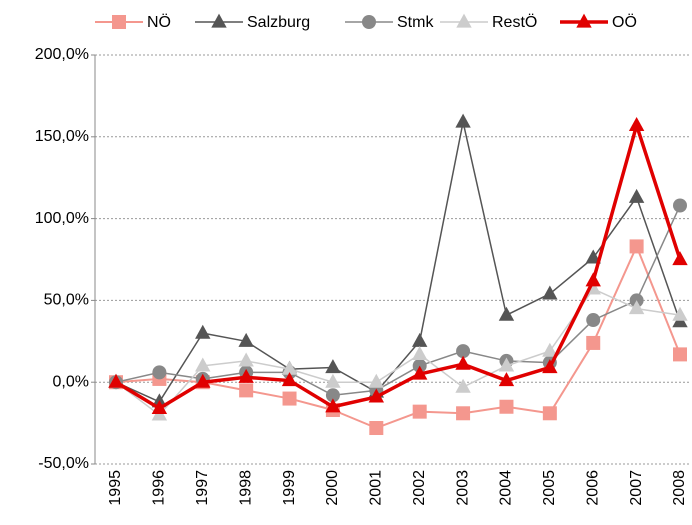  What do you see at coordinates (679, 488) in the screenshot?
I see `x-tick-label: 2008` at bounding box center [679, 488].